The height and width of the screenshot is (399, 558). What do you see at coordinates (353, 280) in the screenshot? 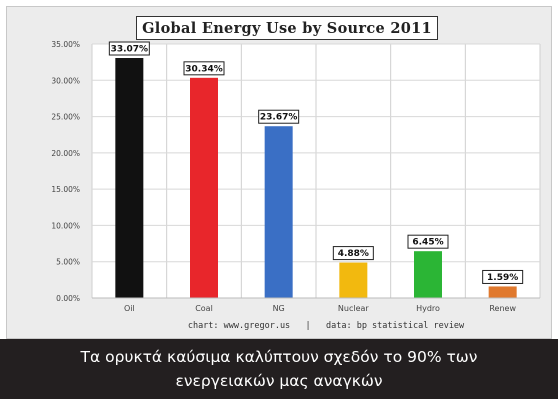
I see `bar-nuclear` at bounding box center [353, 280].